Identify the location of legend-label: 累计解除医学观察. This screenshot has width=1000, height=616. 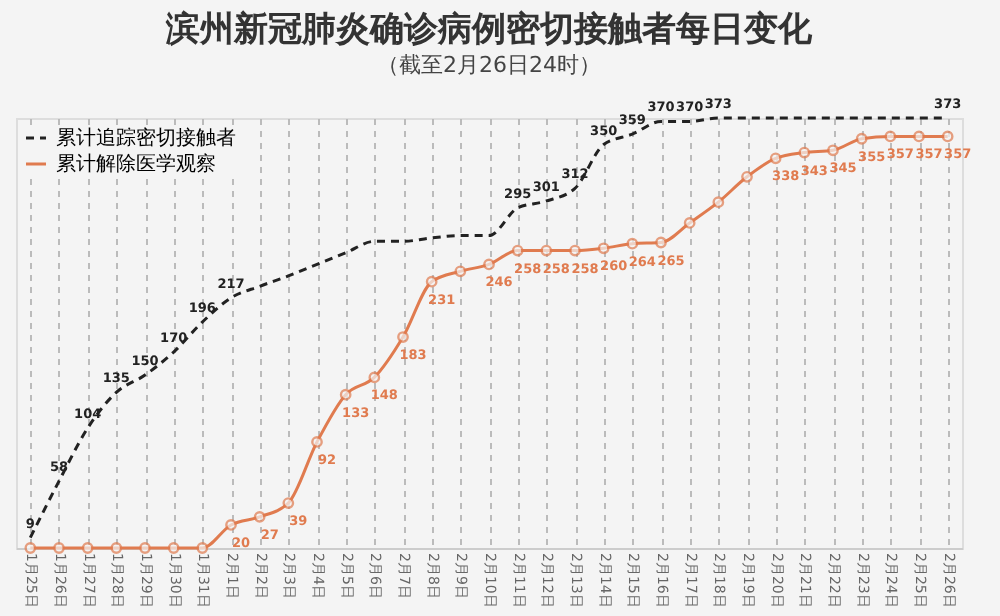
(136, 164).